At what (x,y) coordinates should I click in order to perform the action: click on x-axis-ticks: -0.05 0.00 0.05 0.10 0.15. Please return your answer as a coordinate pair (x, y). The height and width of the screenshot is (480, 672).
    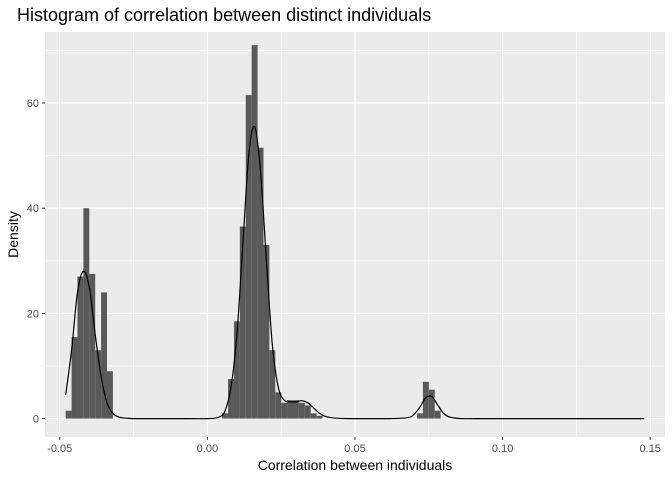
    Looking at the image, I should click on (354, 446).